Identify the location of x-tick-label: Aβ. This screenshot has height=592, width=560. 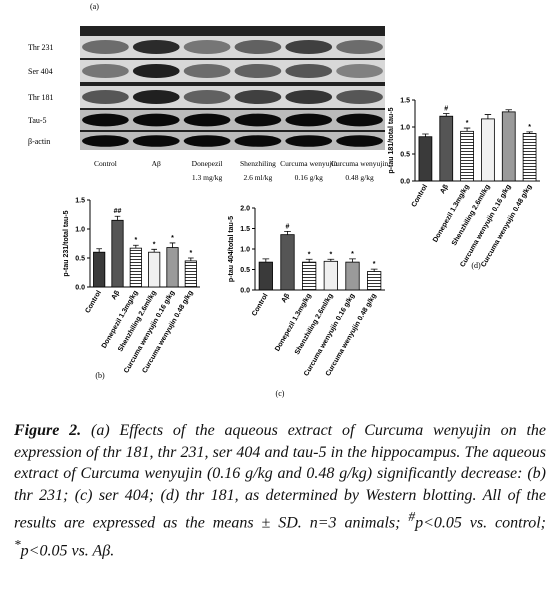
(286, 298).